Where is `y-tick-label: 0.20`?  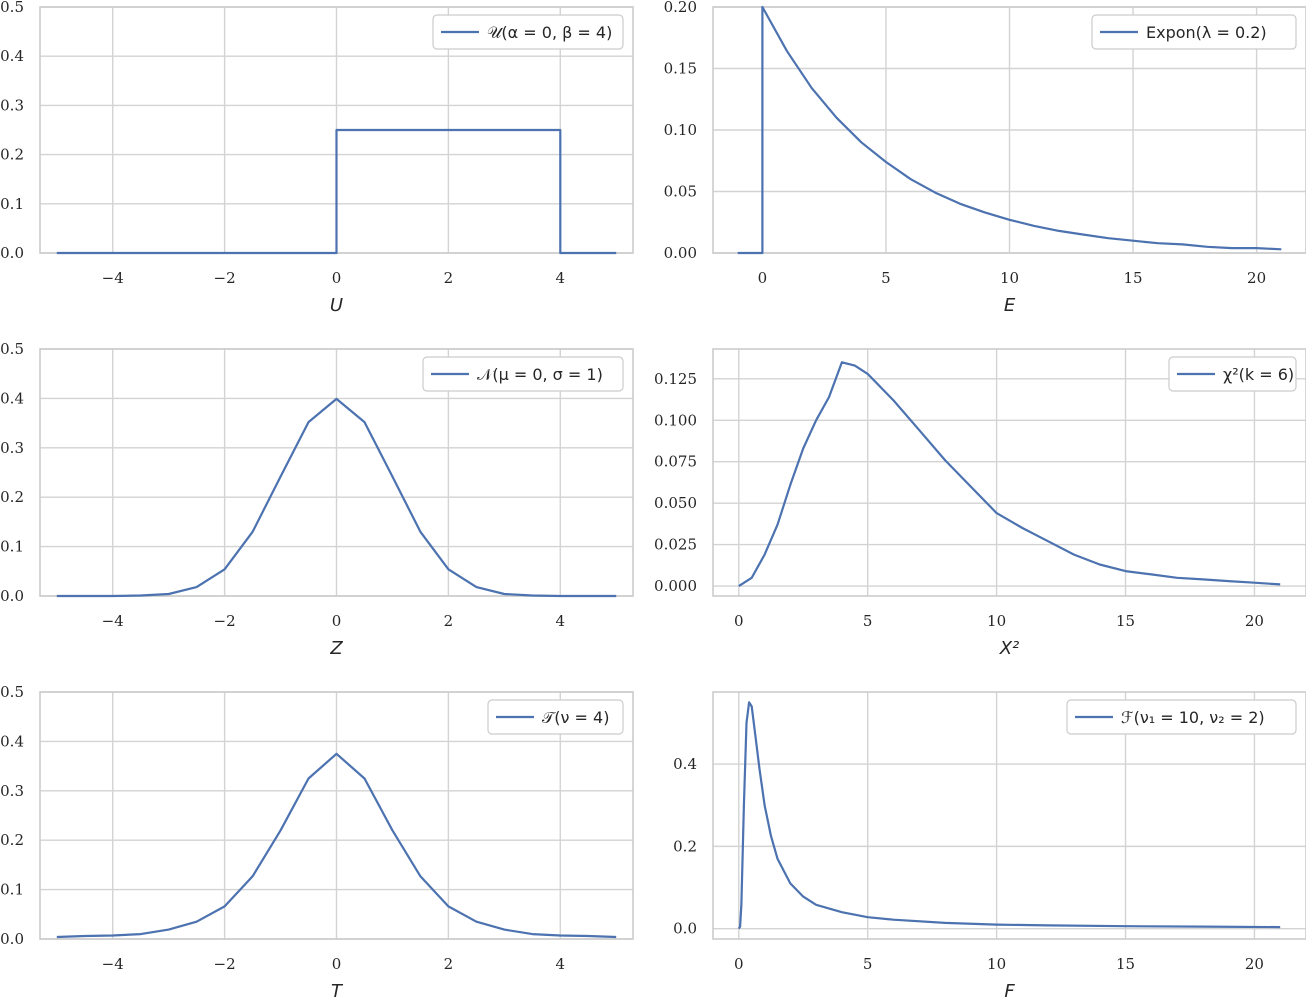 y-tick-label: 0.20 is located at coordinates (680, 8).